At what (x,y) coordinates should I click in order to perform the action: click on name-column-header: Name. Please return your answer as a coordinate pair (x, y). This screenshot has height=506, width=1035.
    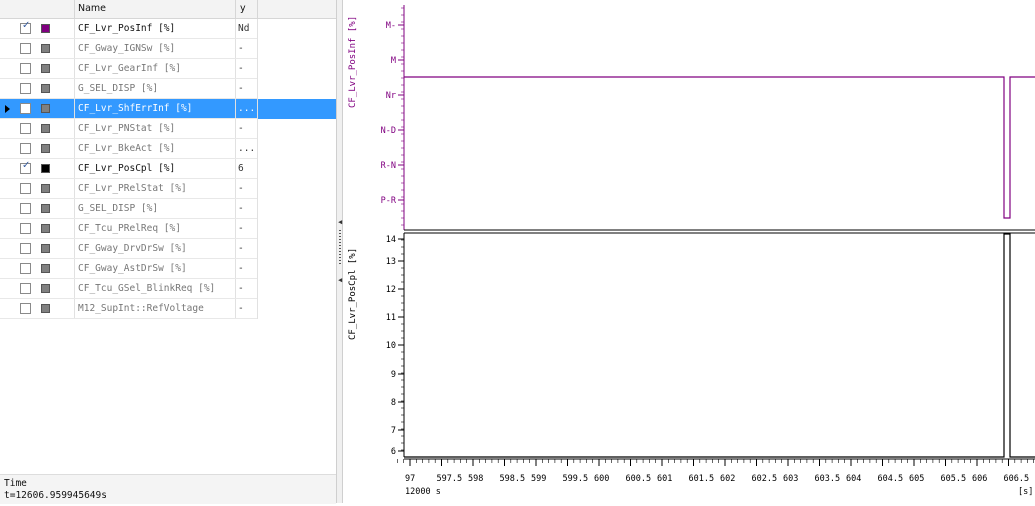
    Looking at the image, I should click on (92, 8).